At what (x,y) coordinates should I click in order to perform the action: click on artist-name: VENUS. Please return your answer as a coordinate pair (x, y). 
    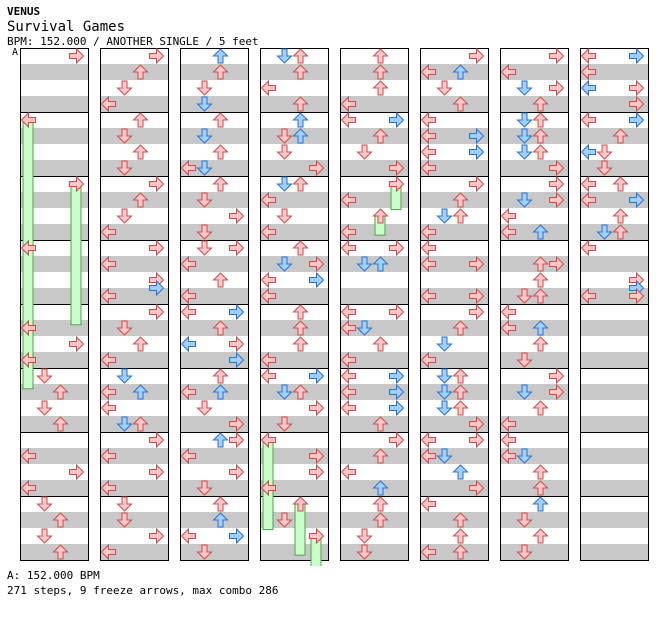
    Looking at the image, I should click on (24, 11).